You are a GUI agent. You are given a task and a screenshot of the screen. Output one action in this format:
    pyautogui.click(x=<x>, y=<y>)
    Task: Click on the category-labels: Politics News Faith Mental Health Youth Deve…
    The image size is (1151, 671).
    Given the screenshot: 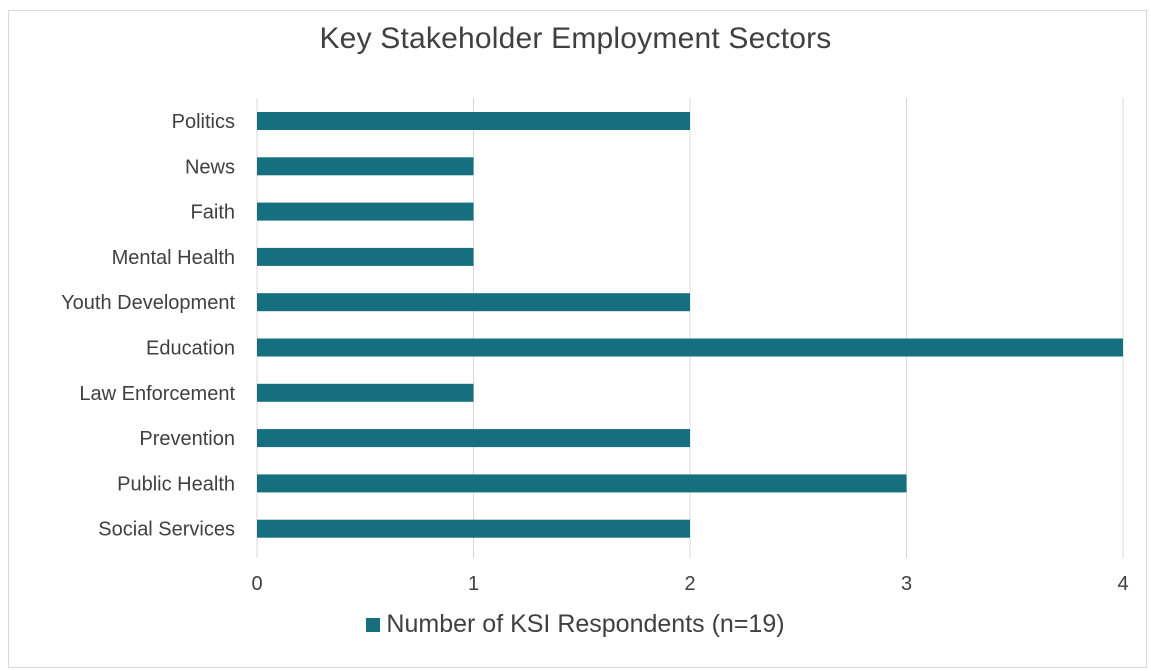 What is the action you would take?
    pyautogui.click(x=148, y=326)
    